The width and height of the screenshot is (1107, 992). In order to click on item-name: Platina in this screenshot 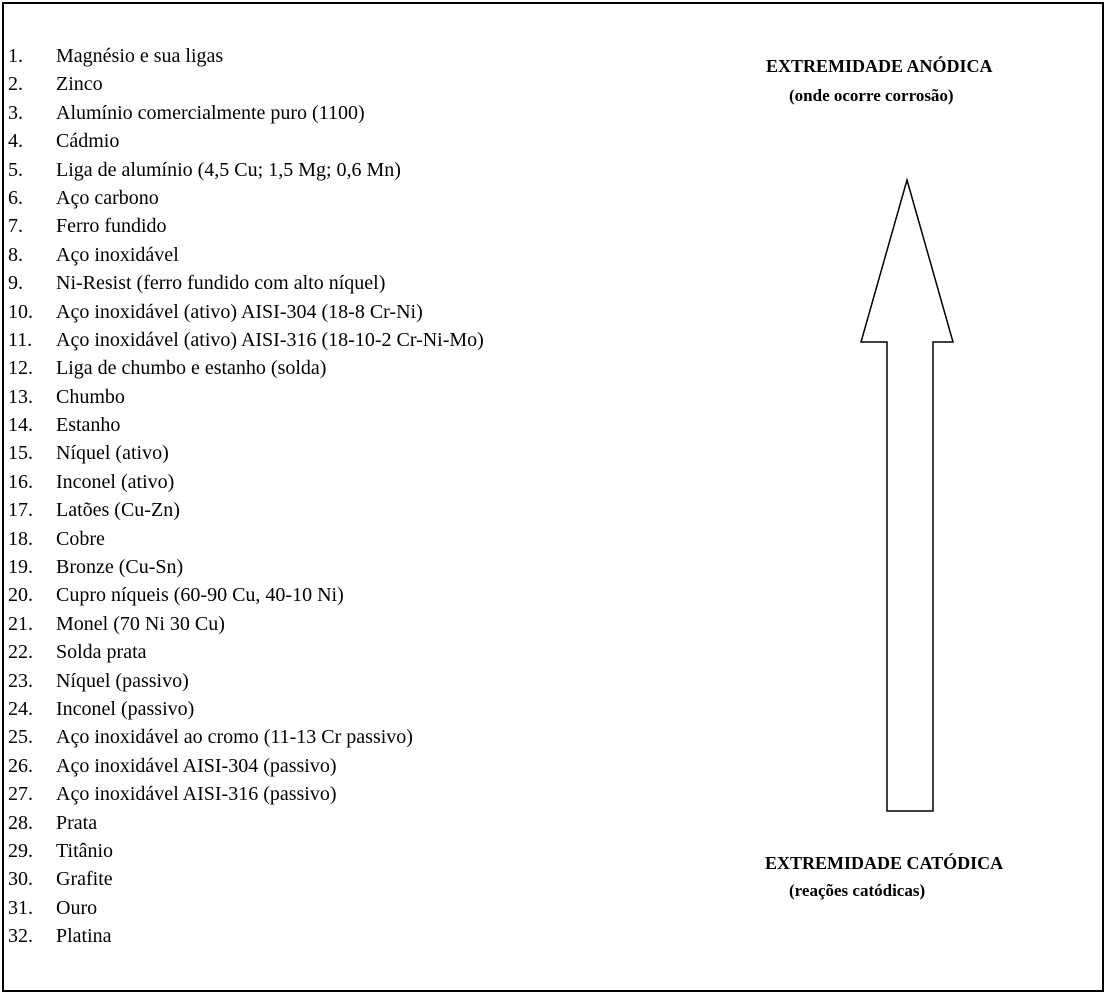, I will do `click(84, 936)`.